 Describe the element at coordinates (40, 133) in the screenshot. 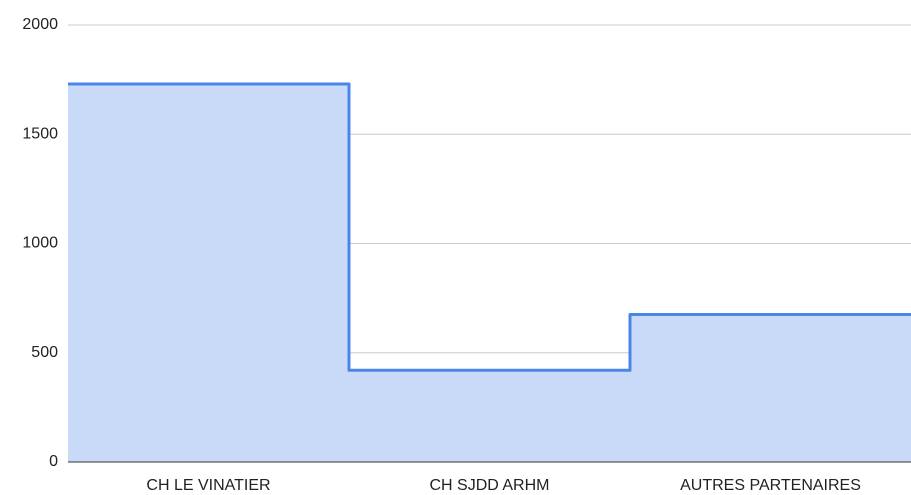

I see `y-tick-label: 1500` at that location.